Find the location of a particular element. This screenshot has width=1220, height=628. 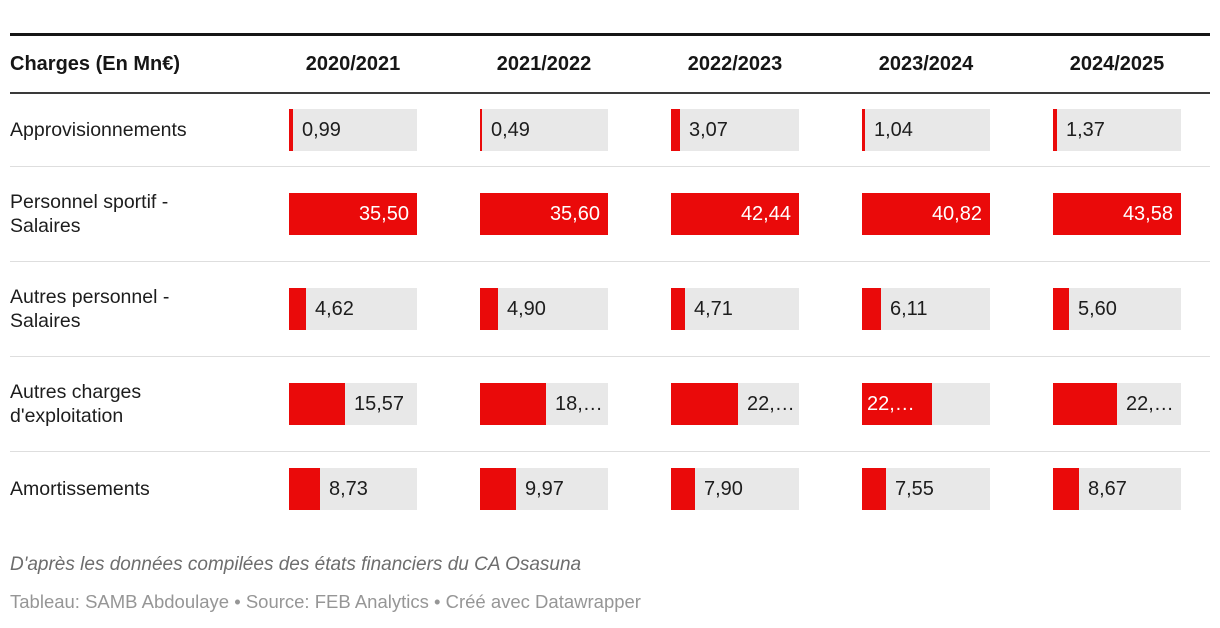

bar-cell: 7,90 is located at coordinates (735, 488).